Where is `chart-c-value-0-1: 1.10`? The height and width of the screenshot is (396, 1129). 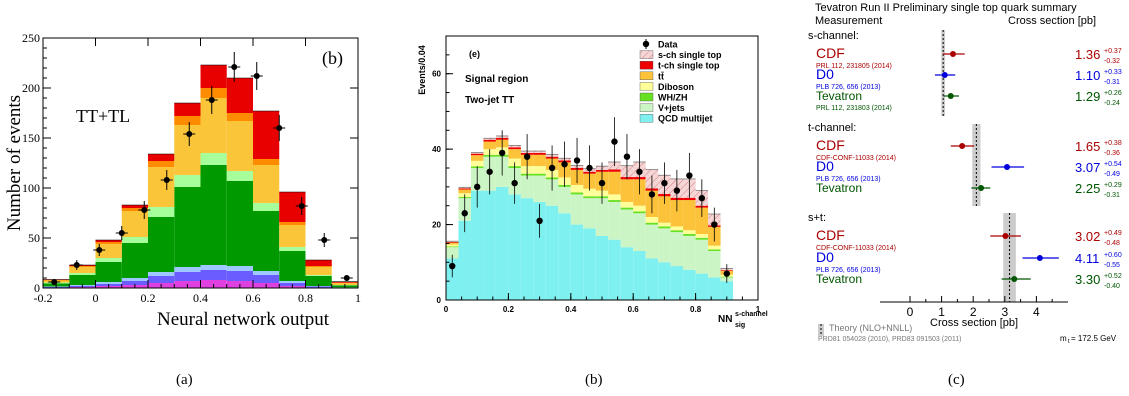
chart-c-value-0-1: 1.10 is located at coordinates (1087, 75).